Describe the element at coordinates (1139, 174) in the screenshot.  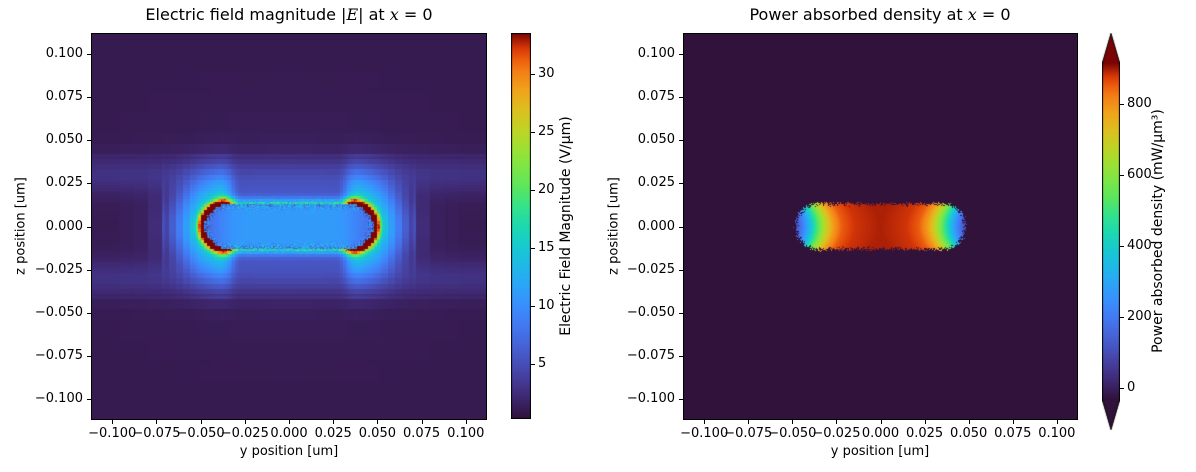
I see `colorbar-tick-label: 600` at that location.